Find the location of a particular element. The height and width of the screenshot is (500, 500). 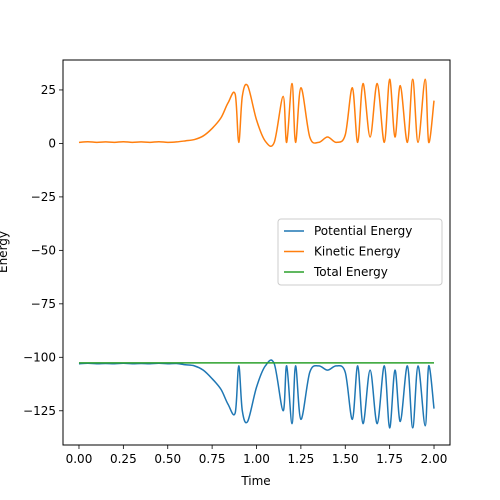

y-tick-label: −25 is located at coordinates (43, 197).